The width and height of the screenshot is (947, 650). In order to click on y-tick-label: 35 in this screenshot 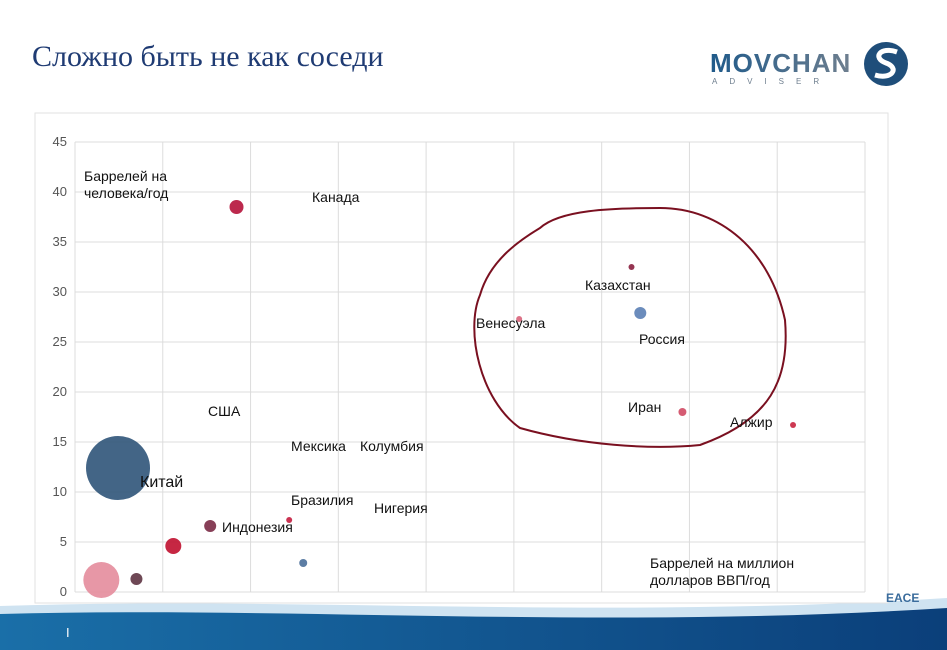, I will do `click(60, 241)`.